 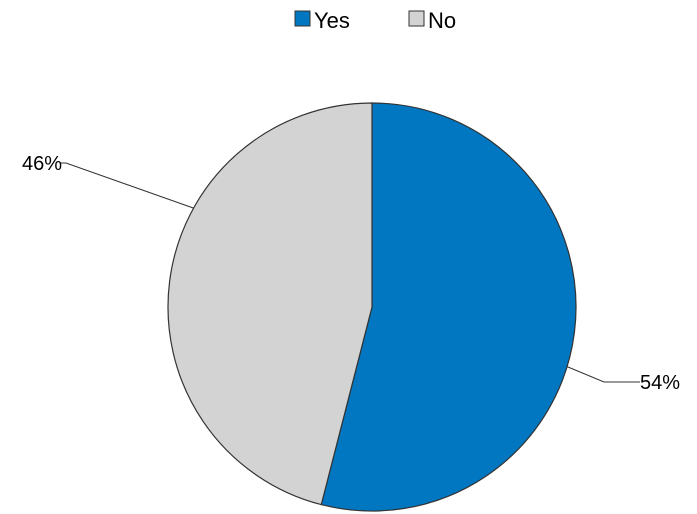 What do you see at coordinates (332, 20) in the screenshot?
I see `legend-label-yes: Yes` at bounding box center [332, 20].